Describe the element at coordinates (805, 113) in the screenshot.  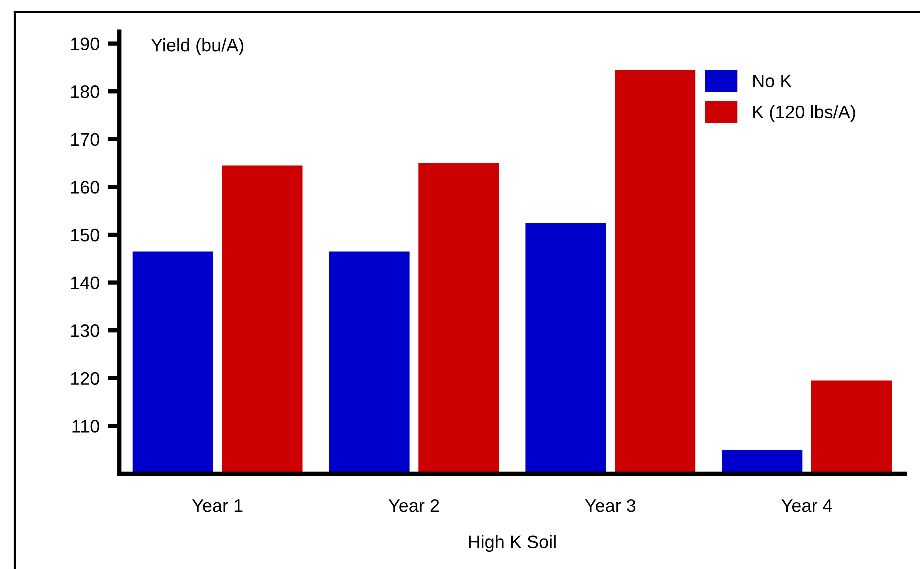
I see `legend-label: K (120 lbs/A)` at that location.